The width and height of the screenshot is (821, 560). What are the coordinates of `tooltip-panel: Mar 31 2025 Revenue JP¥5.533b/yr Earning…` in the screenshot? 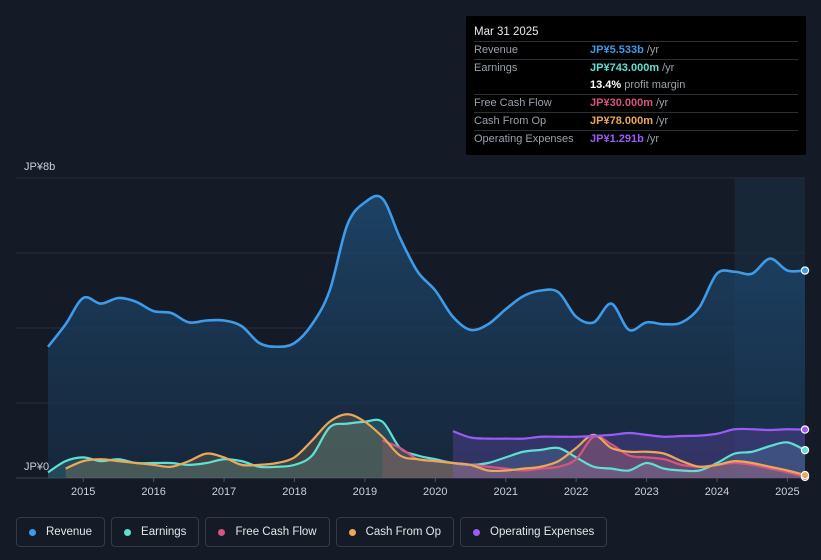 It's located at (636, 85).